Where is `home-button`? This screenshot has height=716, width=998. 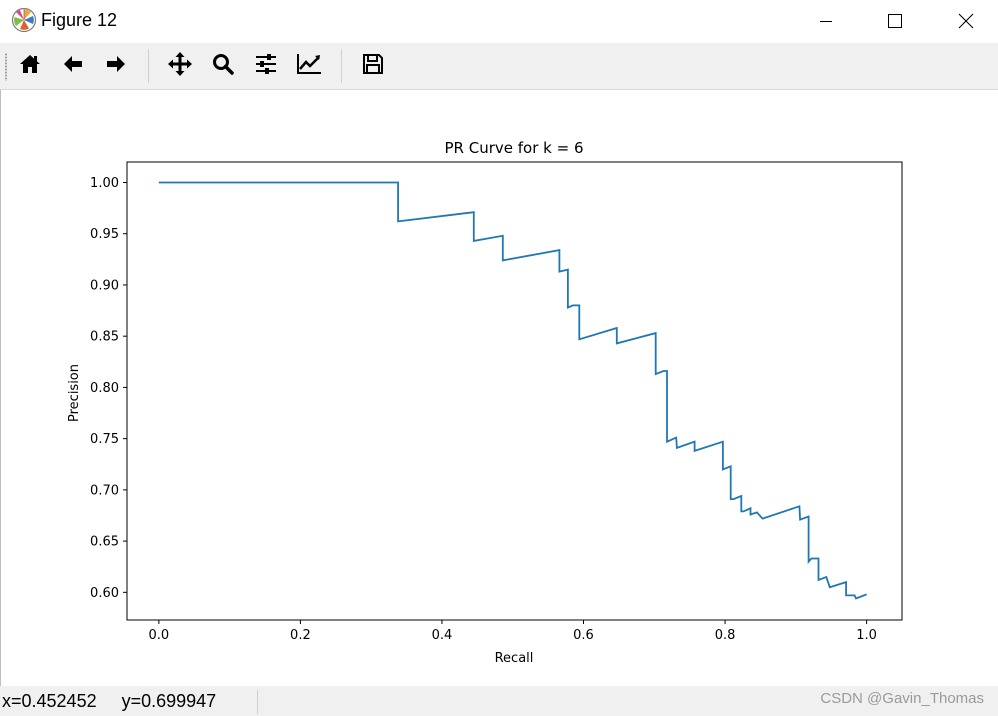
home-button is located at coordinates (30, 66).